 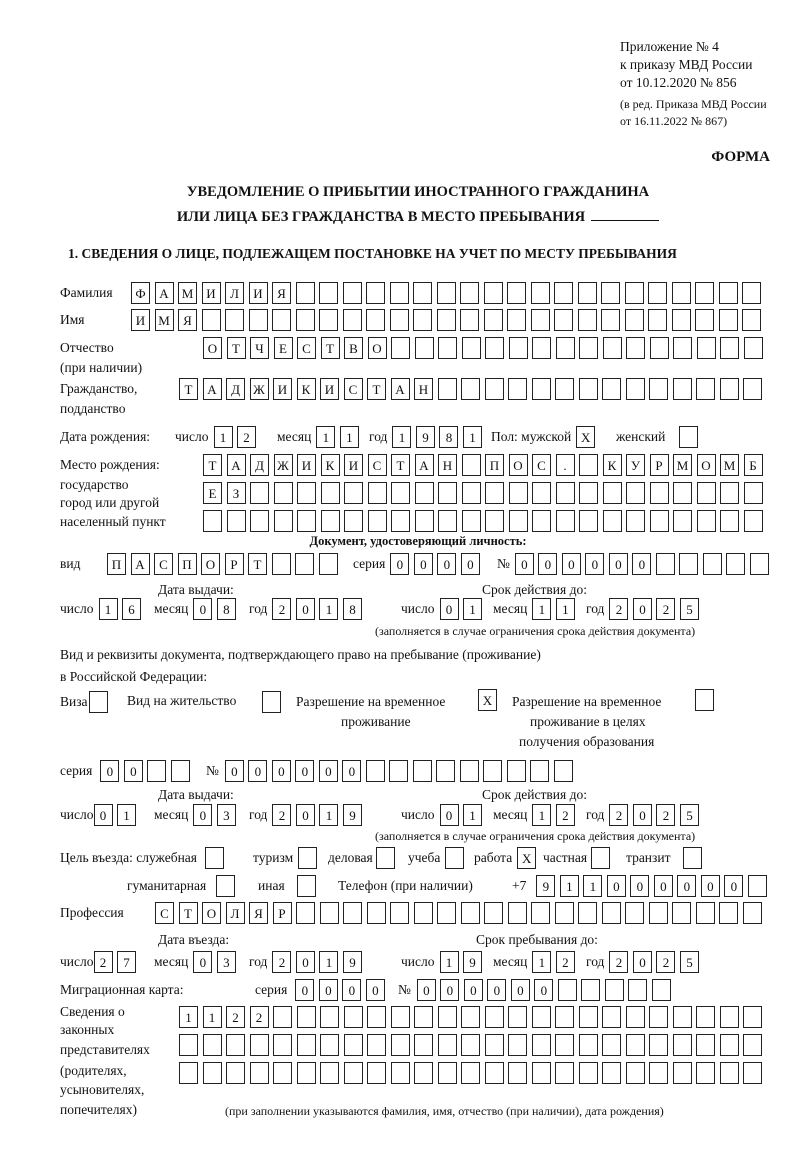 What do you see at coordinates (427, 437) in the screenshot?
I see `birth-year: год 1 9 8 1` at bounding box center [427, 437].